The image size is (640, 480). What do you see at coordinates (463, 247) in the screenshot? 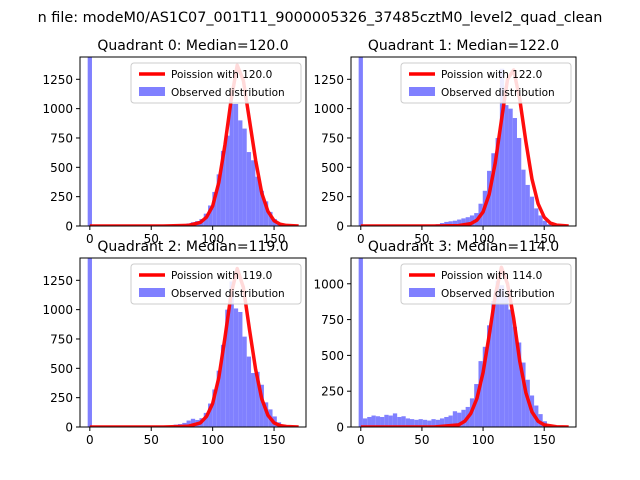
I see `subplot-title: Quadrant 3: Median=114.0` at bounding box center [463, 247].